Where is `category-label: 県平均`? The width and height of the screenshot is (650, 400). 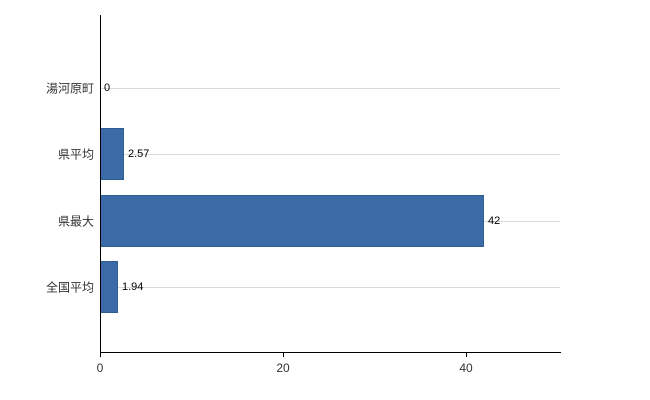 category-label: 県平均 is located at coordinates (75, 154).